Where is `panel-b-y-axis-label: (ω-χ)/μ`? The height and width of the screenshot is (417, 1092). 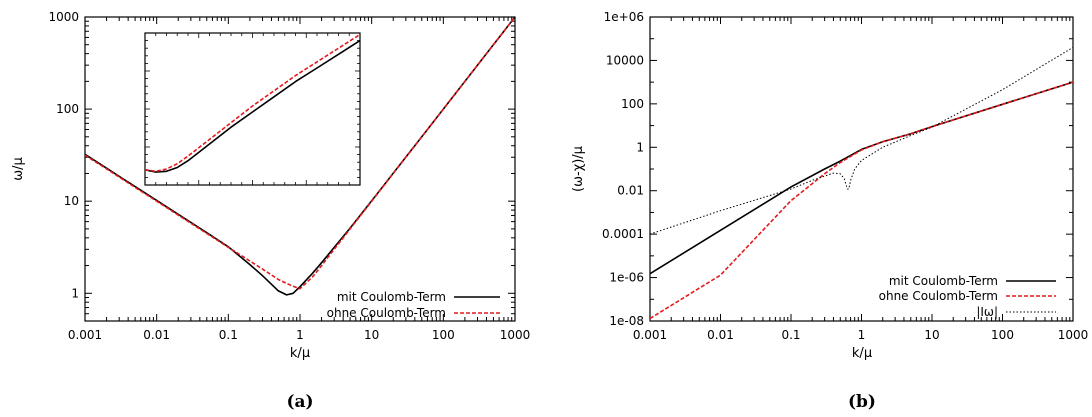
panel-b-y-axis-label: (ω-χ)/μ is located at coordinates (578, 169).